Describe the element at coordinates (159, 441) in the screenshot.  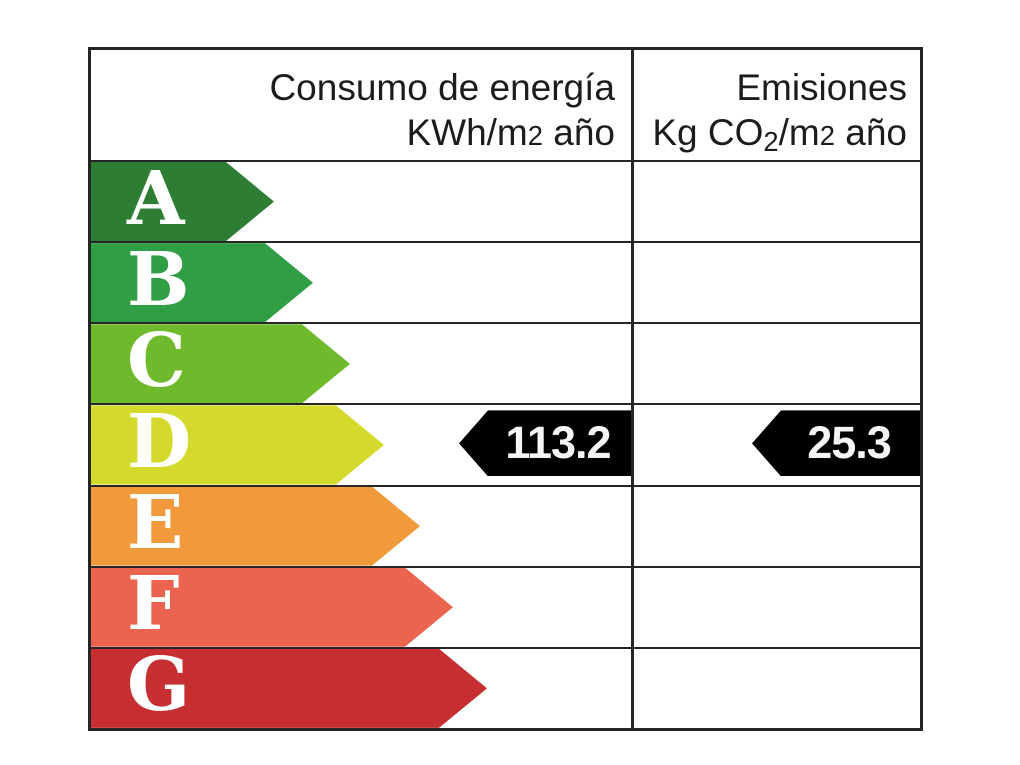
I see `rating-letter-d: D` at that location.